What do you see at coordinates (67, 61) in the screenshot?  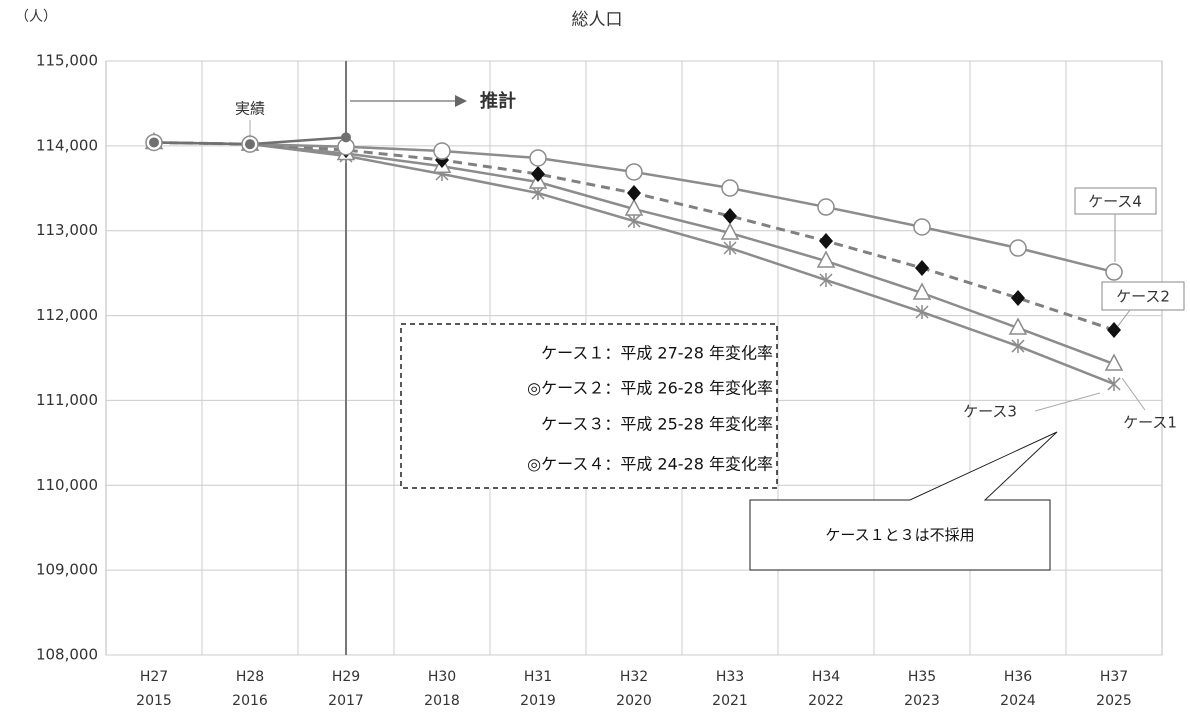 I see `y-tick-label: 115,000` at bounding box center [67, 61].